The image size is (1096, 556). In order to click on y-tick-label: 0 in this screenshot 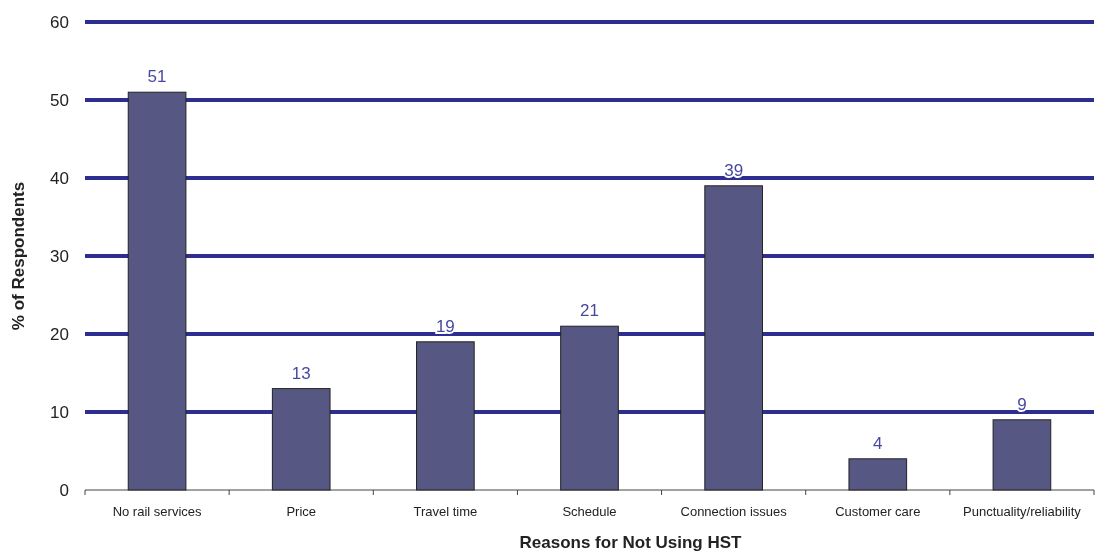, I will do `click(64, 490)`.